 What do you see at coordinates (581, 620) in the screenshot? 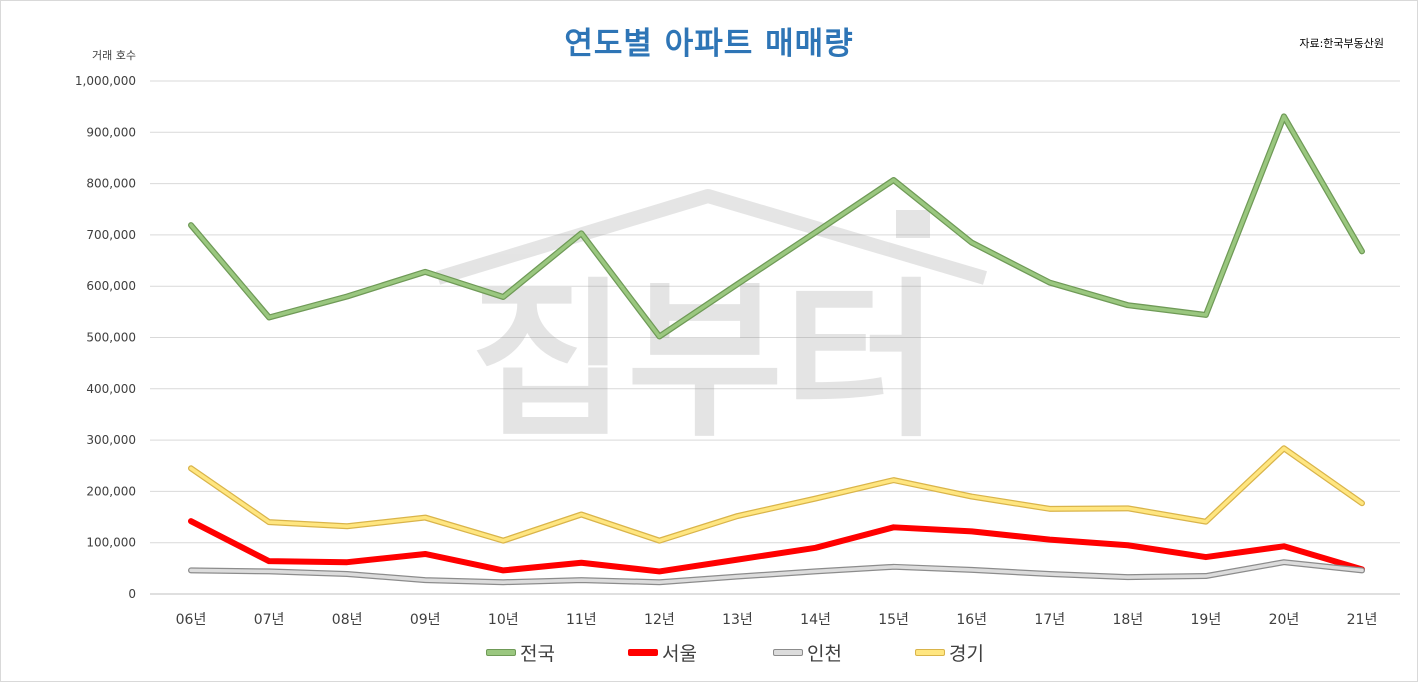
I see `x-tick-label: 11년` at bounding box center [581, 620].